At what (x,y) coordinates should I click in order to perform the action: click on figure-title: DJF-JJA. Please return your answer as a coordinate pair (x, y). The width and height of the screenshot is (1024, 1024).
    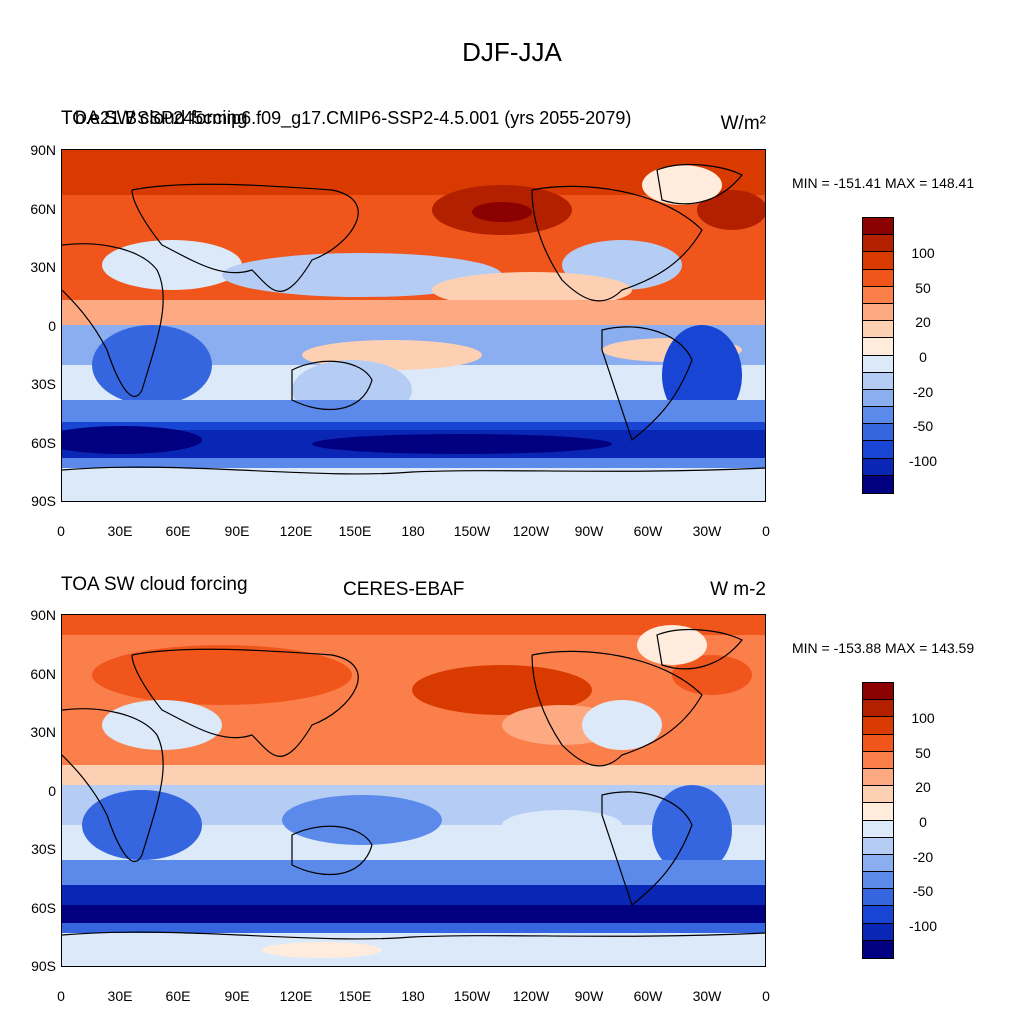
    Looking at the image, I should click on (512, 52).